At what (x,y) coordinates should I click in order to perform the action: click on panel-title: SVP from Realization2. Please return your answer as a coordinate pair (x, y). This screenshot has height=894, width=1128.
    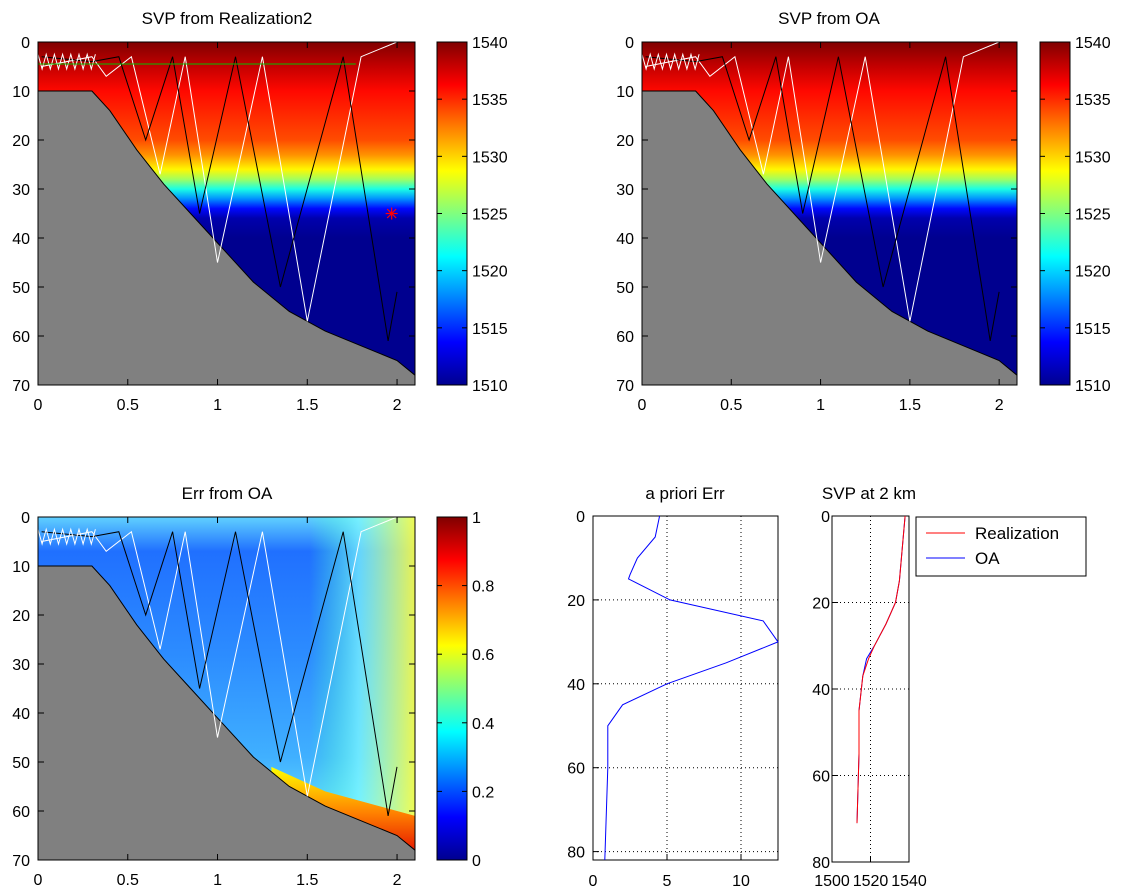
    Looking at the image, I should click on (227, 18).